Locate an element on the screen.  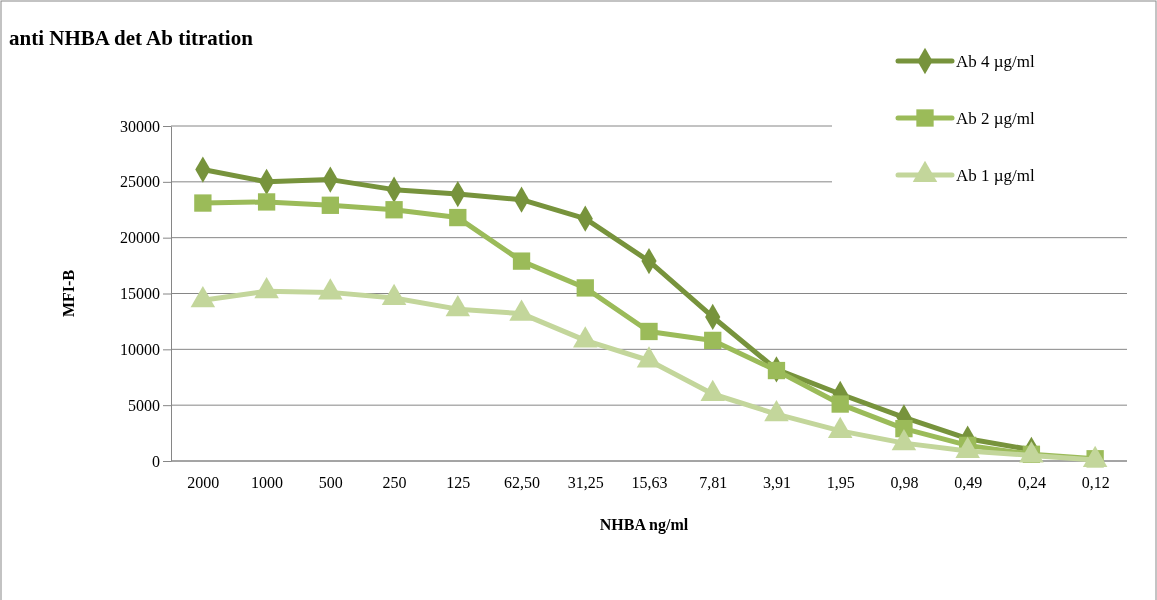
x-tick-label: 31,25 is located at coordinates (585, 483).